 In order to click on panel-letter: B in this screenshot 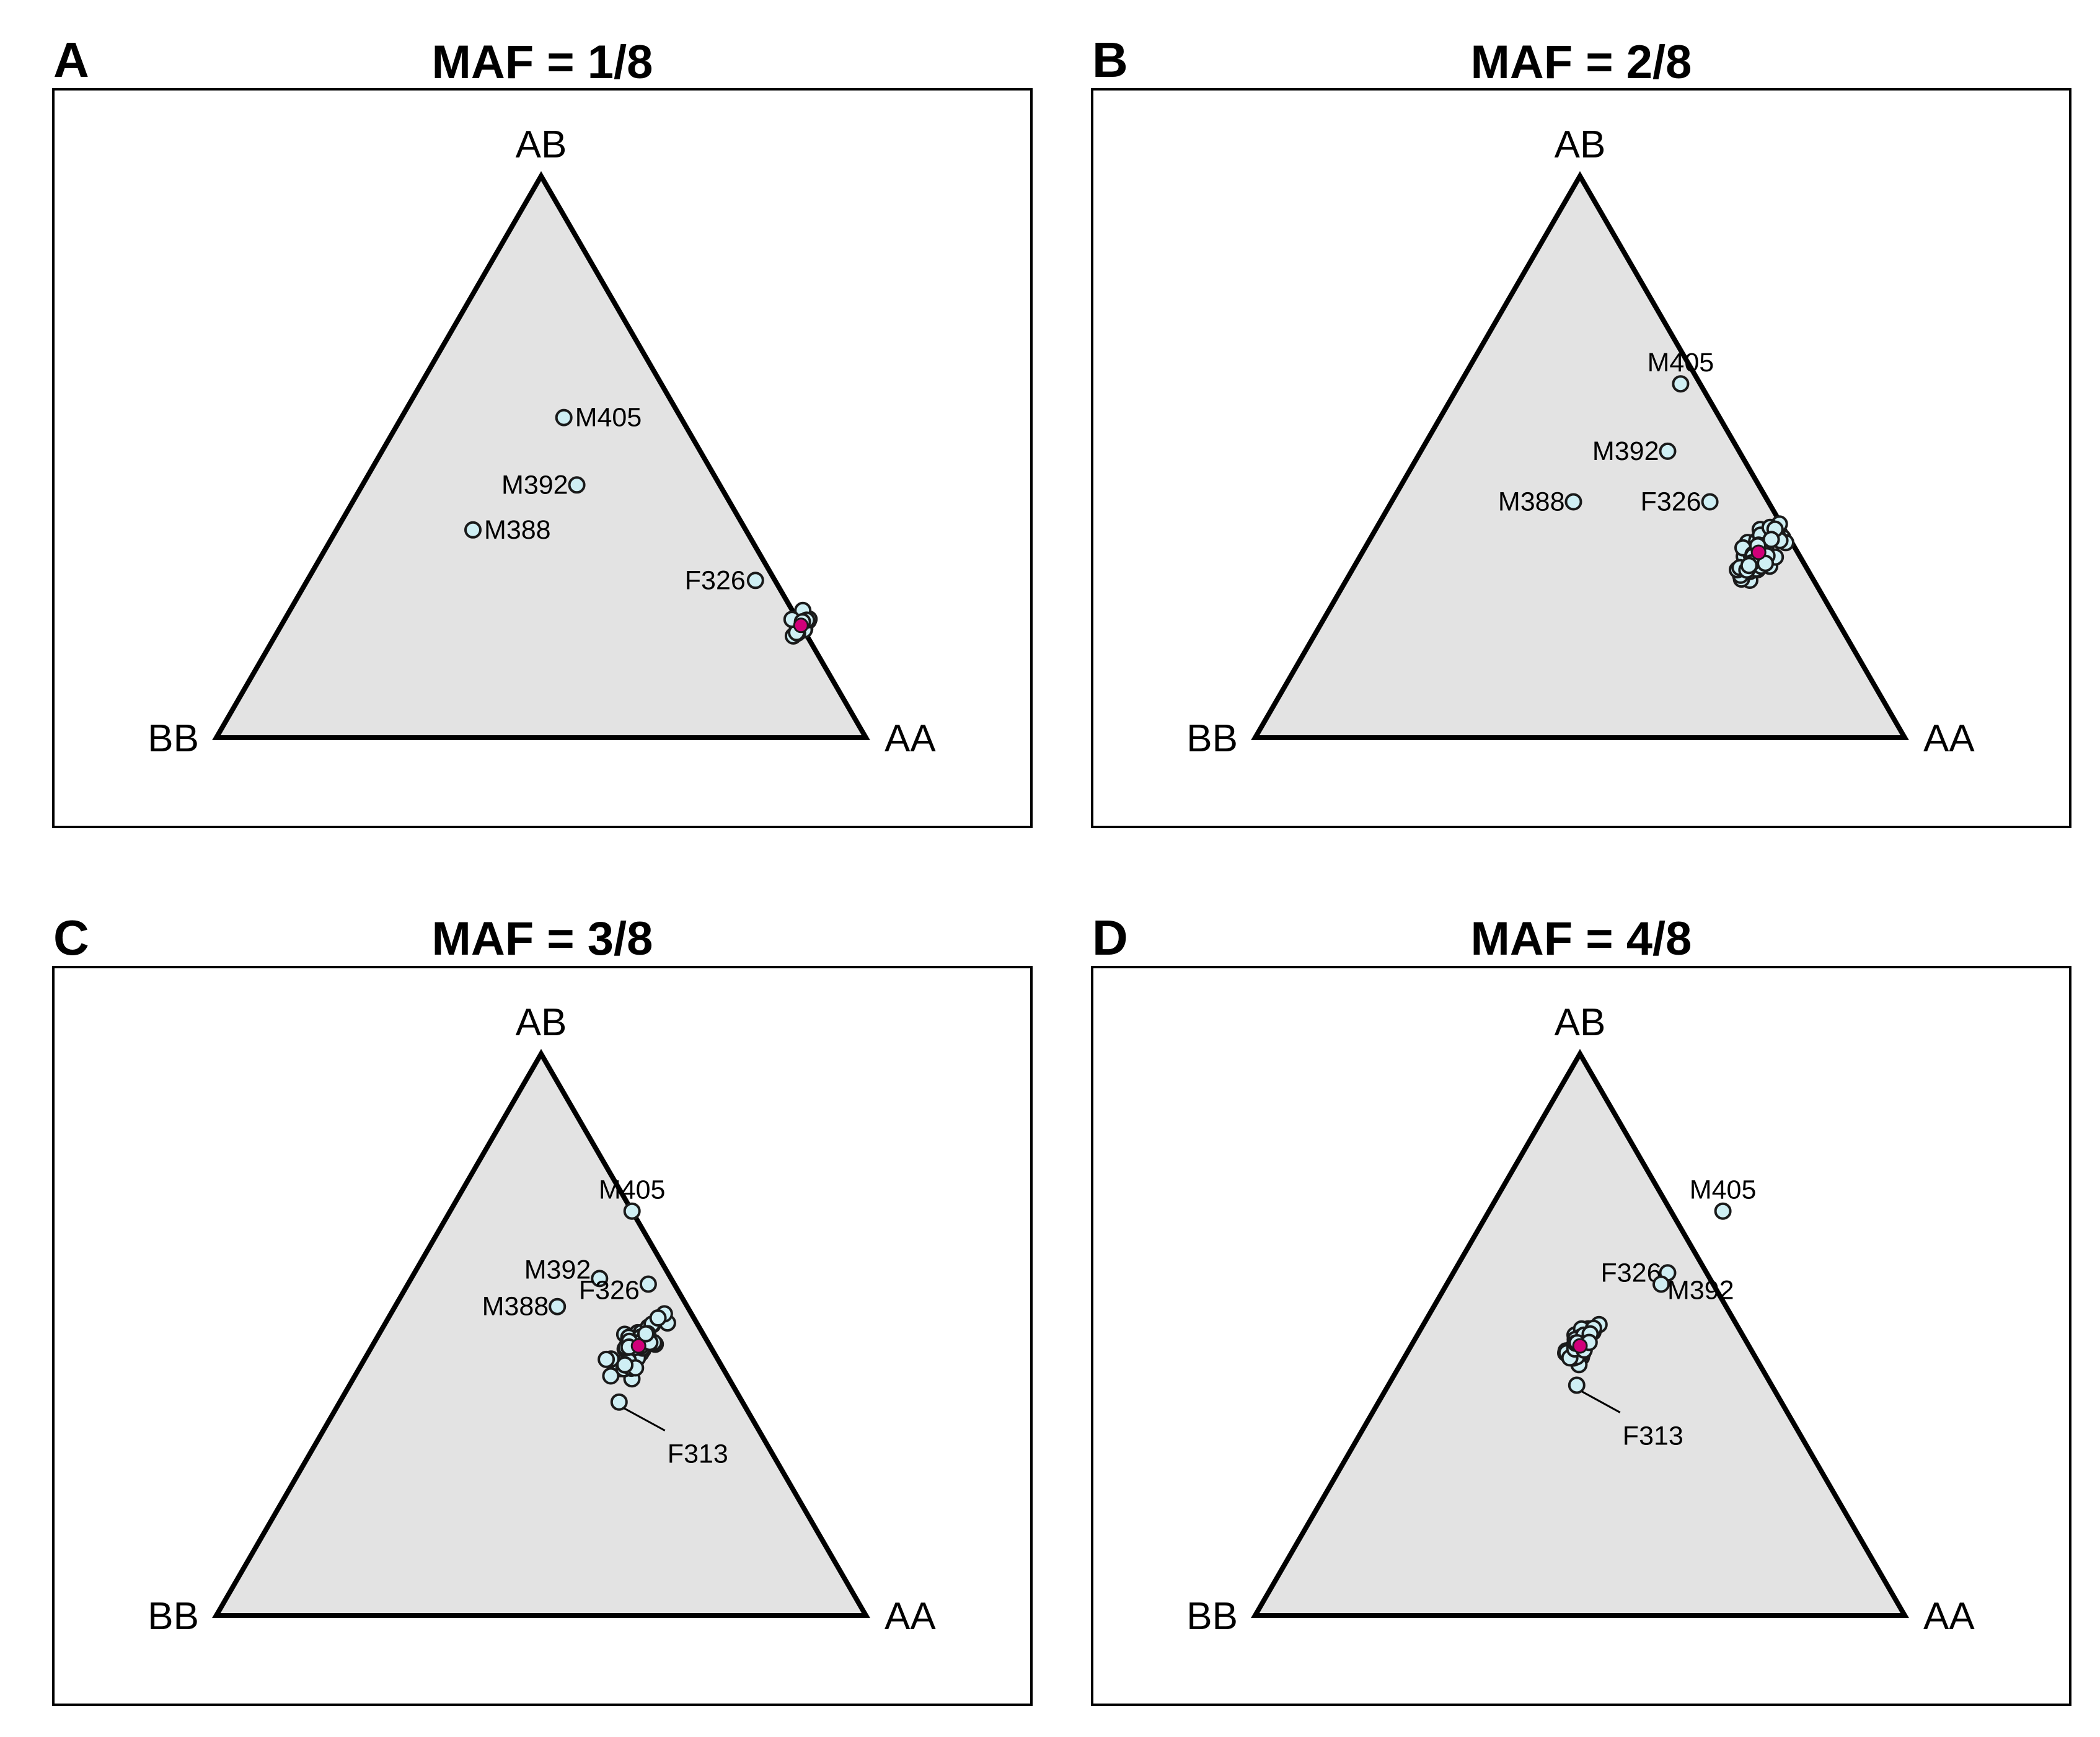, I will do `click(1110, 60)`.